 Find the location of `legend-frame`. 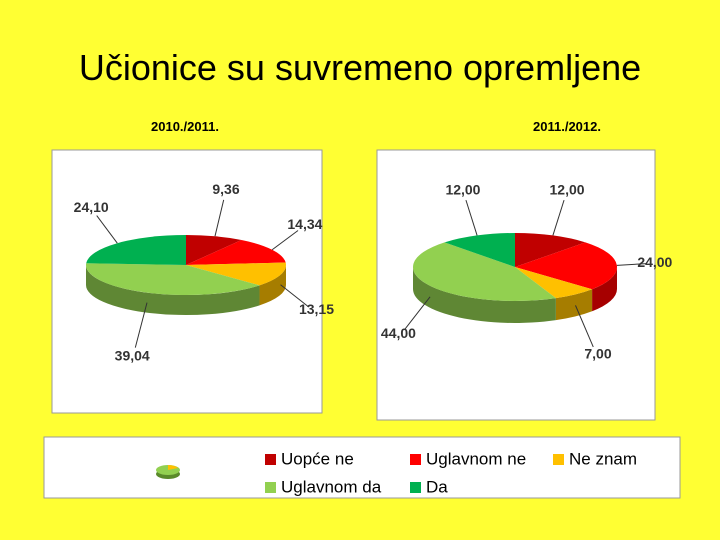

legend-frame is located at coordinates (362, 467).